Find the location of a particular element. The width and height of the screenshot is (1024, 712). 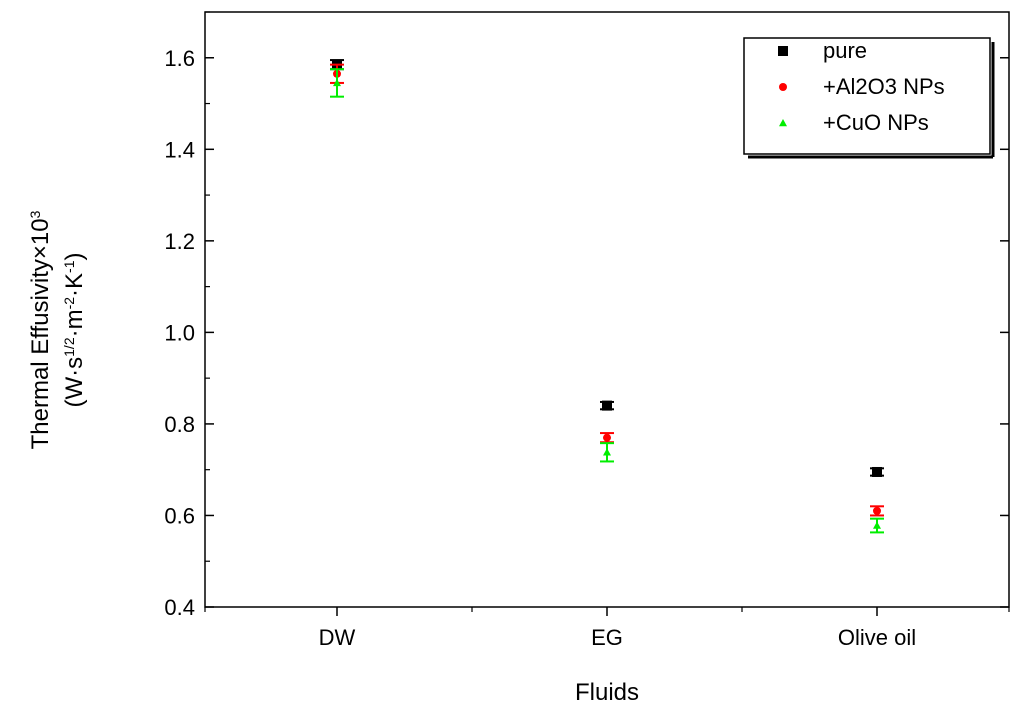

legend: pure +Al2O3 NPs +CuO NPs is located at coordinates (869, 98).